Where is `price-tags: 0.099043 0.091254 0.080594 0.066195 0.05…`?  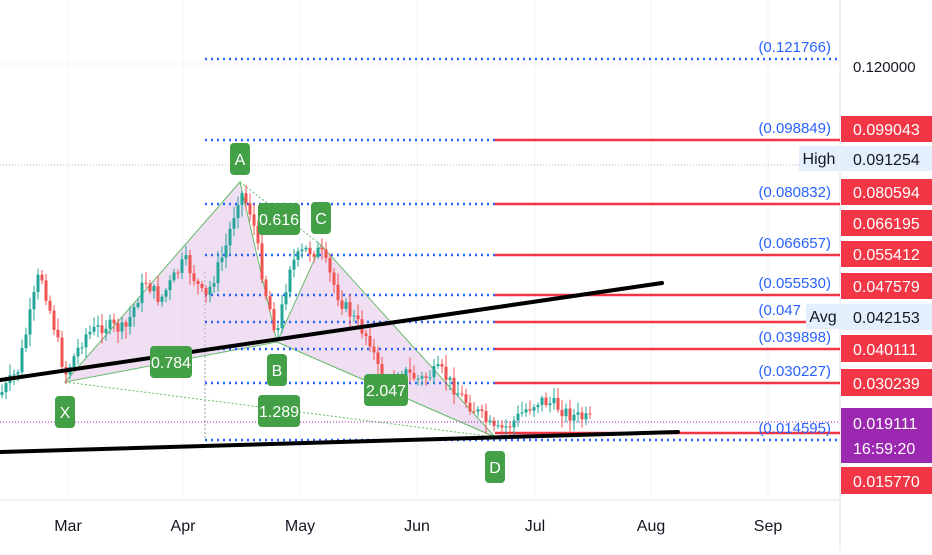
price-tags: 0.099043 0.091254 0.080594 0.066195 0.05… is located at coordinates (886, 305).